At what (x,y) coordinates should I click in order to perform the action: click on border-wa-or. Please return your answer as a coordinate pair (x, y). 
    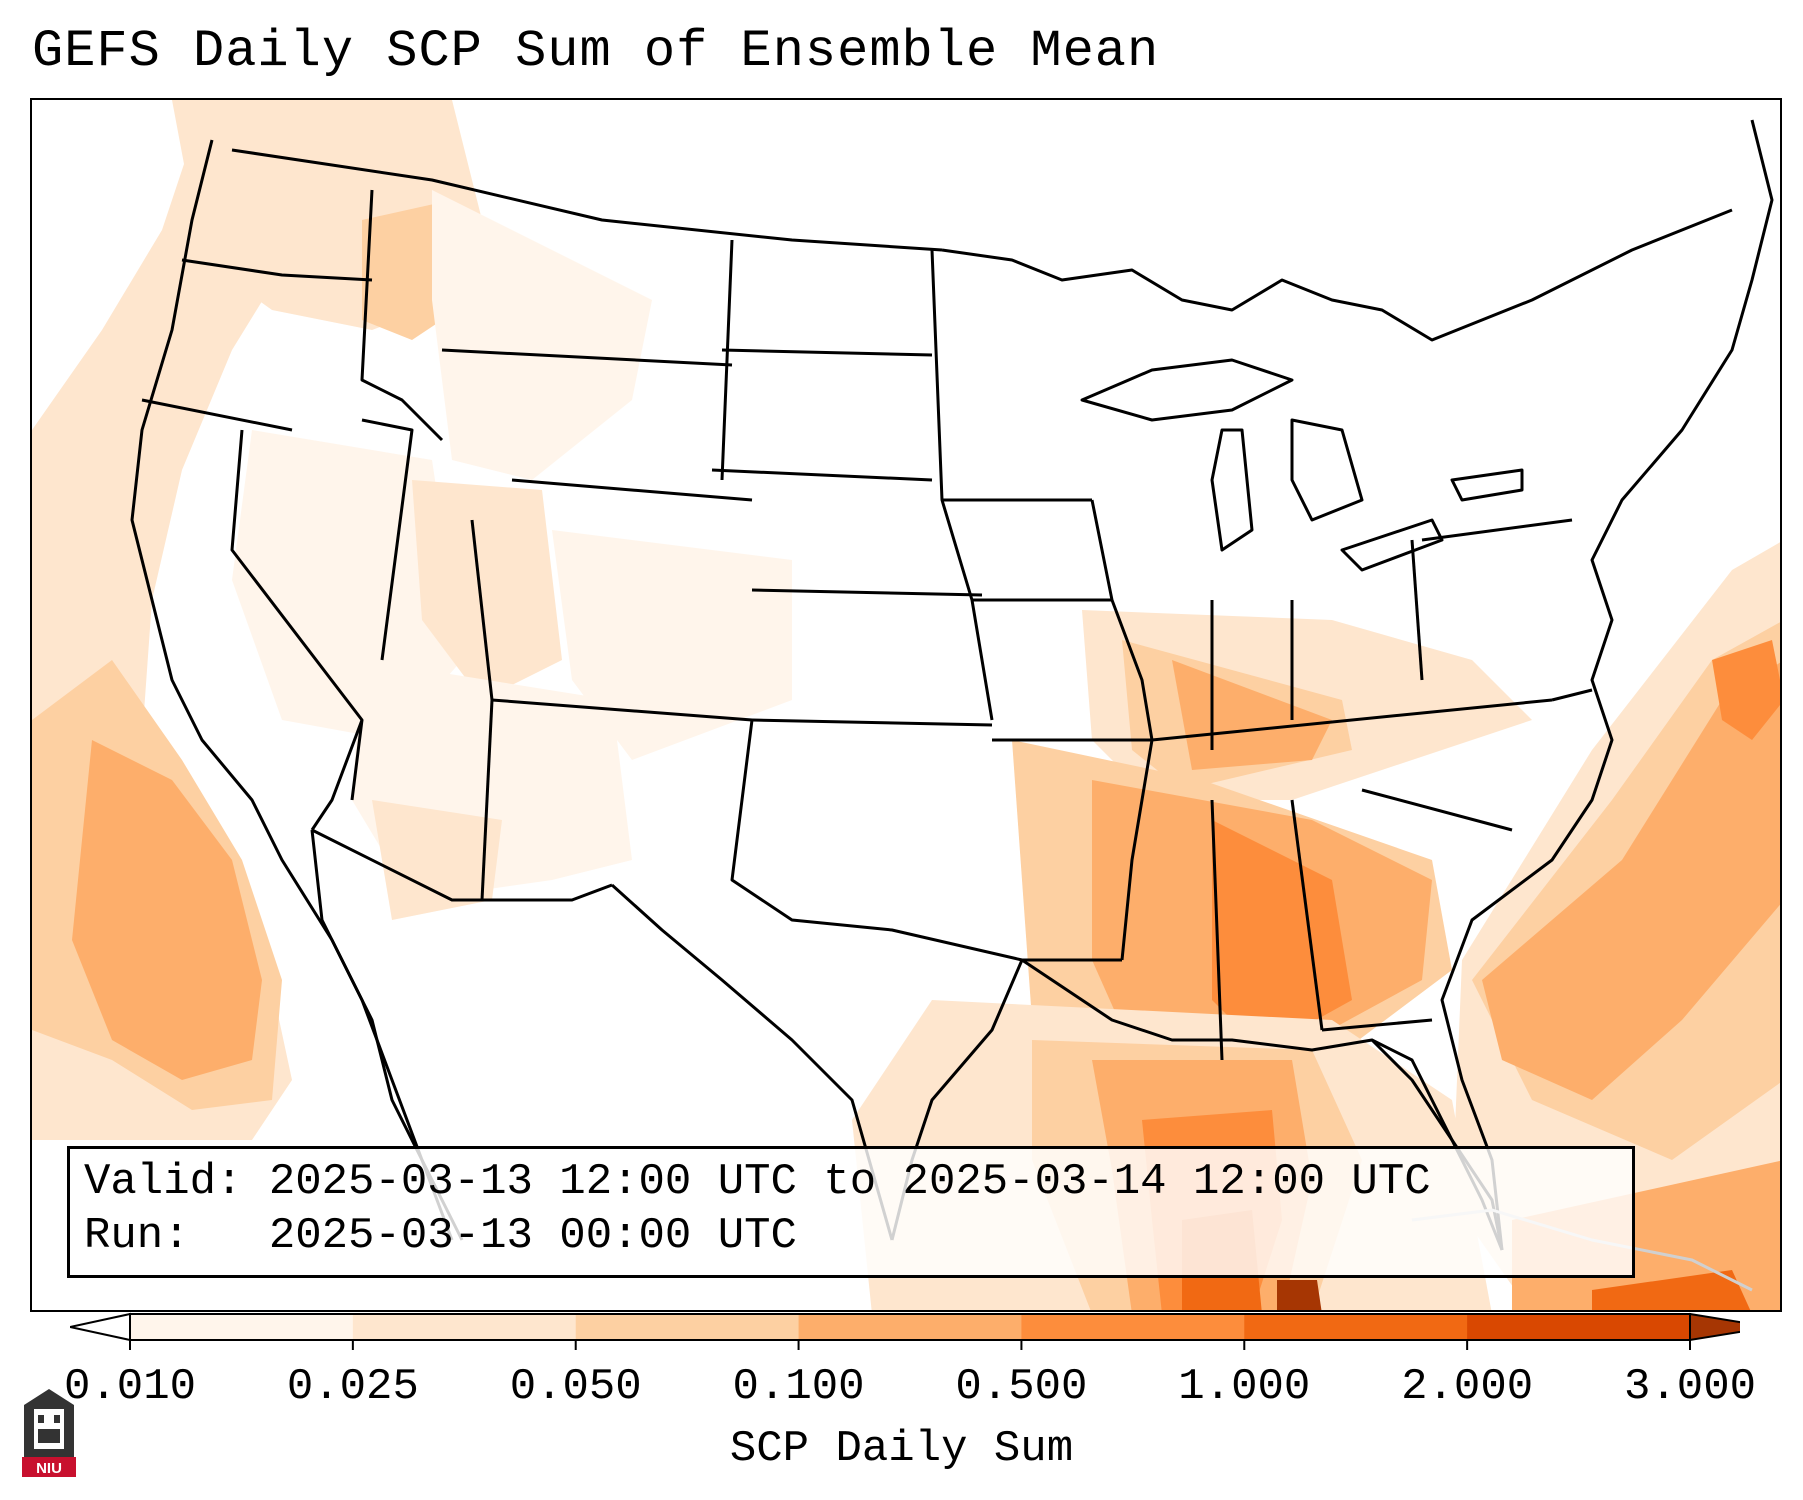
    Looking at the image, I should click on (277, 270).